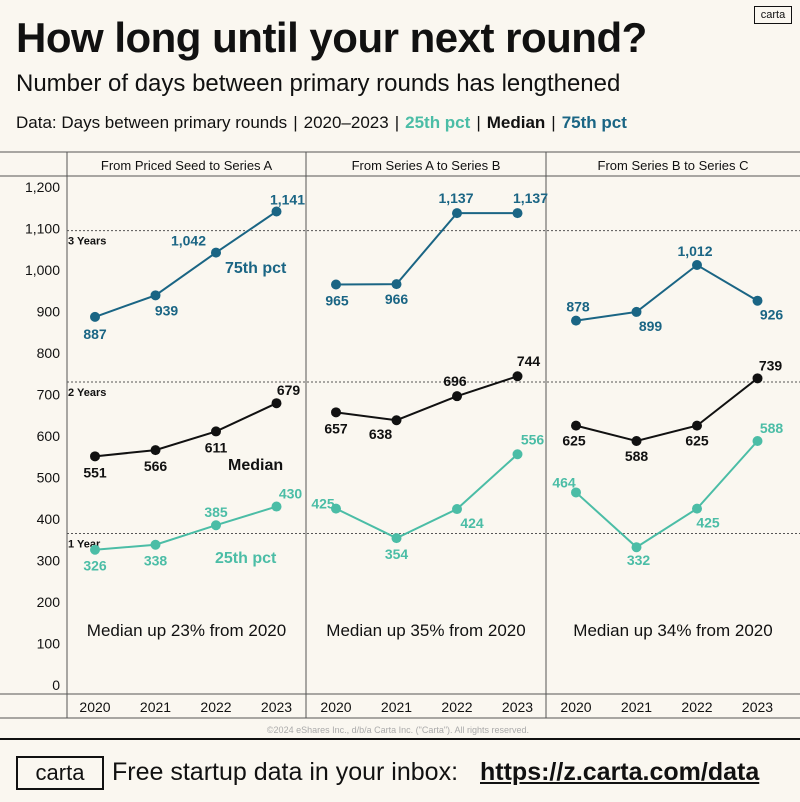  I want to click on x-tick-label: 2020, so click(575, 707).